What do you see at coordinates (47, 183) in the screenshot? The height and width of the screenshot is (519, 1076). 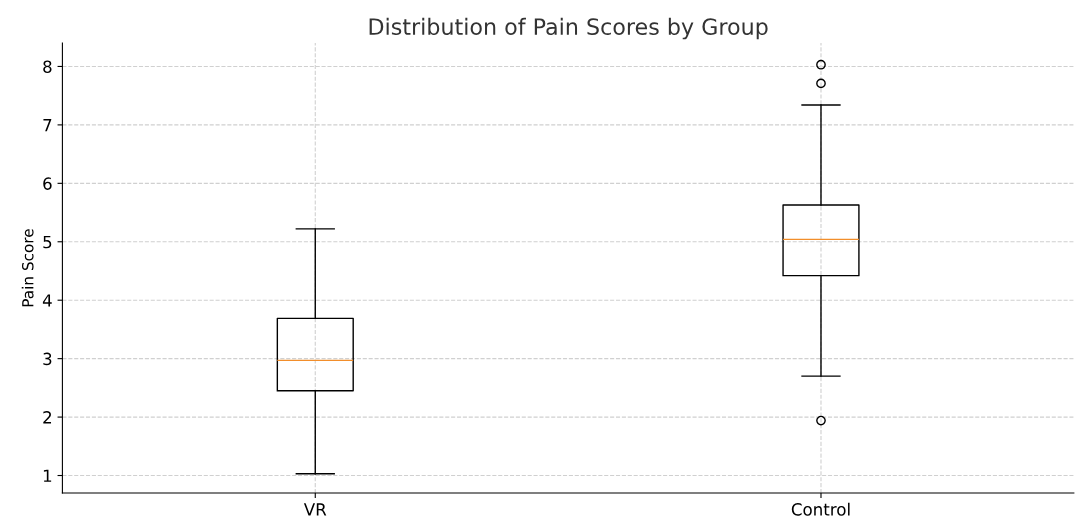 I see `y-tick-label: 6` at bounding box center [47, 183].